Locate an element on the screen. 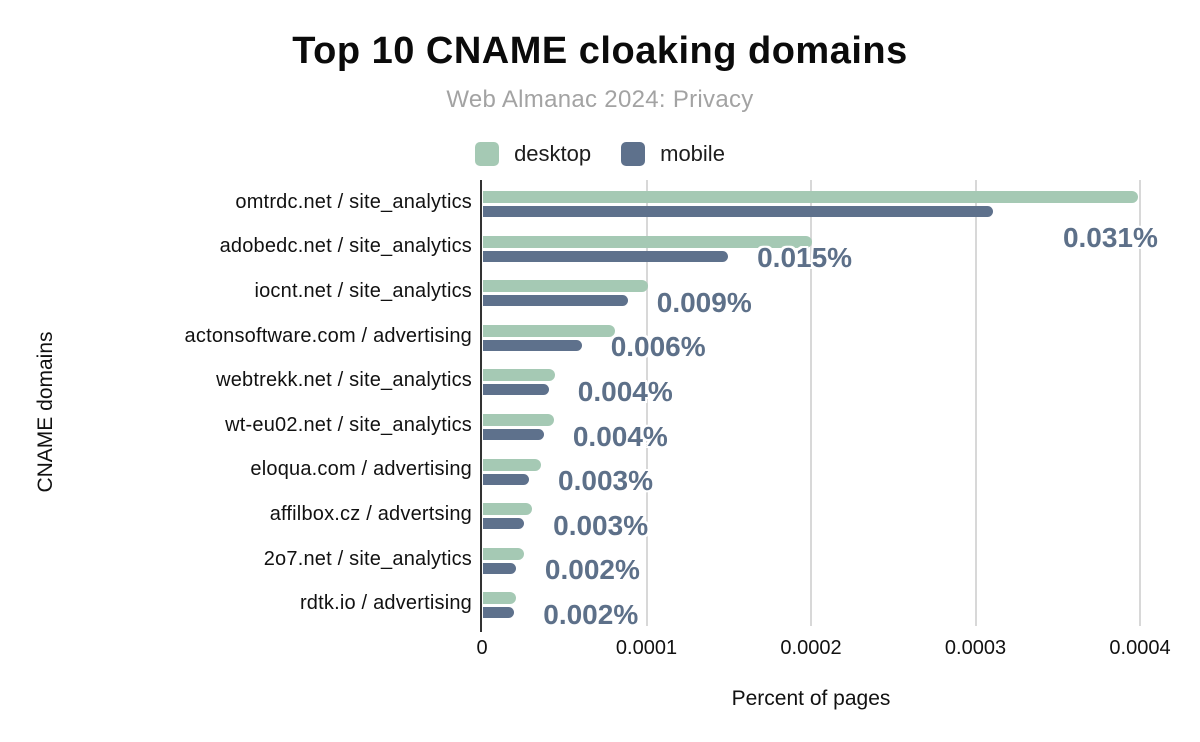 This screenshot has width=1200, height=742. chart-title: Top 10 CNAME cloaking domains is located at coordinates (600, 51).